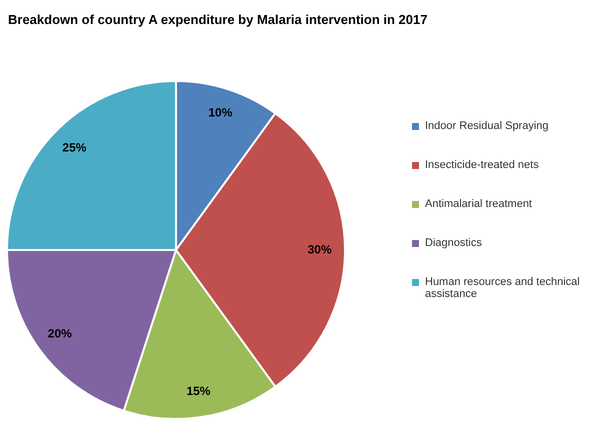 The height and width of the screenshot is (437, 606). I want to click on legend-label: Indoor Residual Spraying, so click(487, 126).